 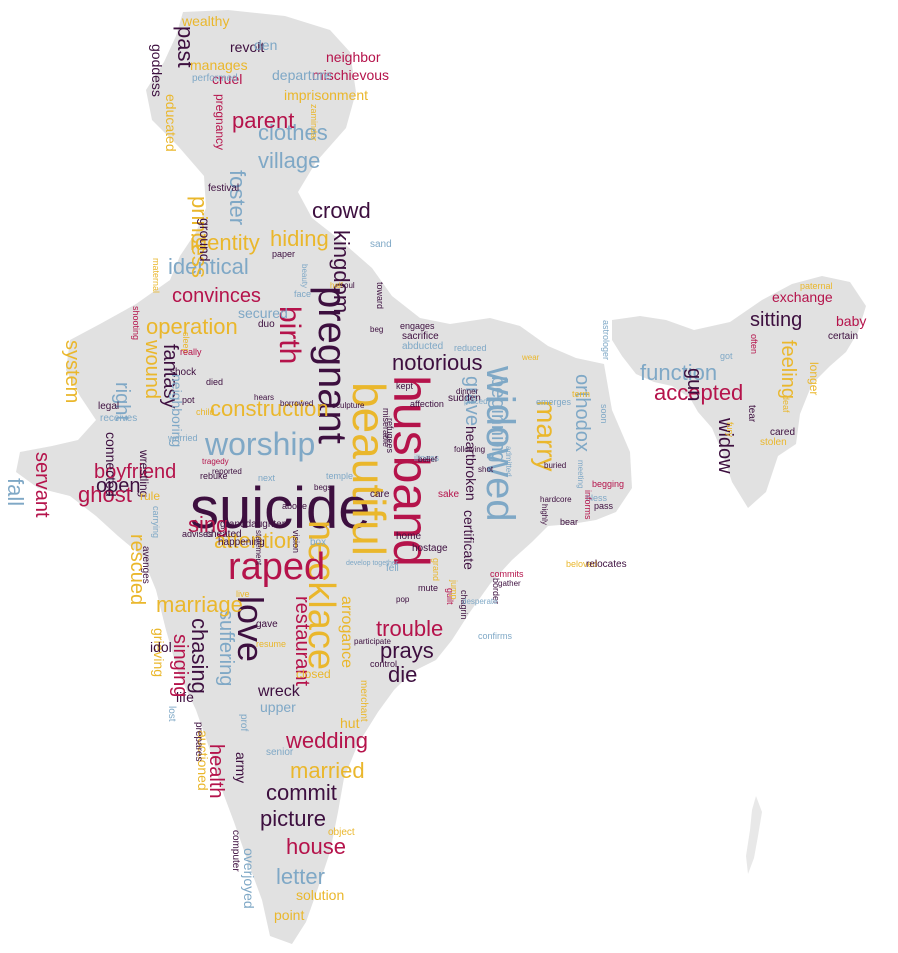 I want to click on word-died: died, so click(x=215, y=382).